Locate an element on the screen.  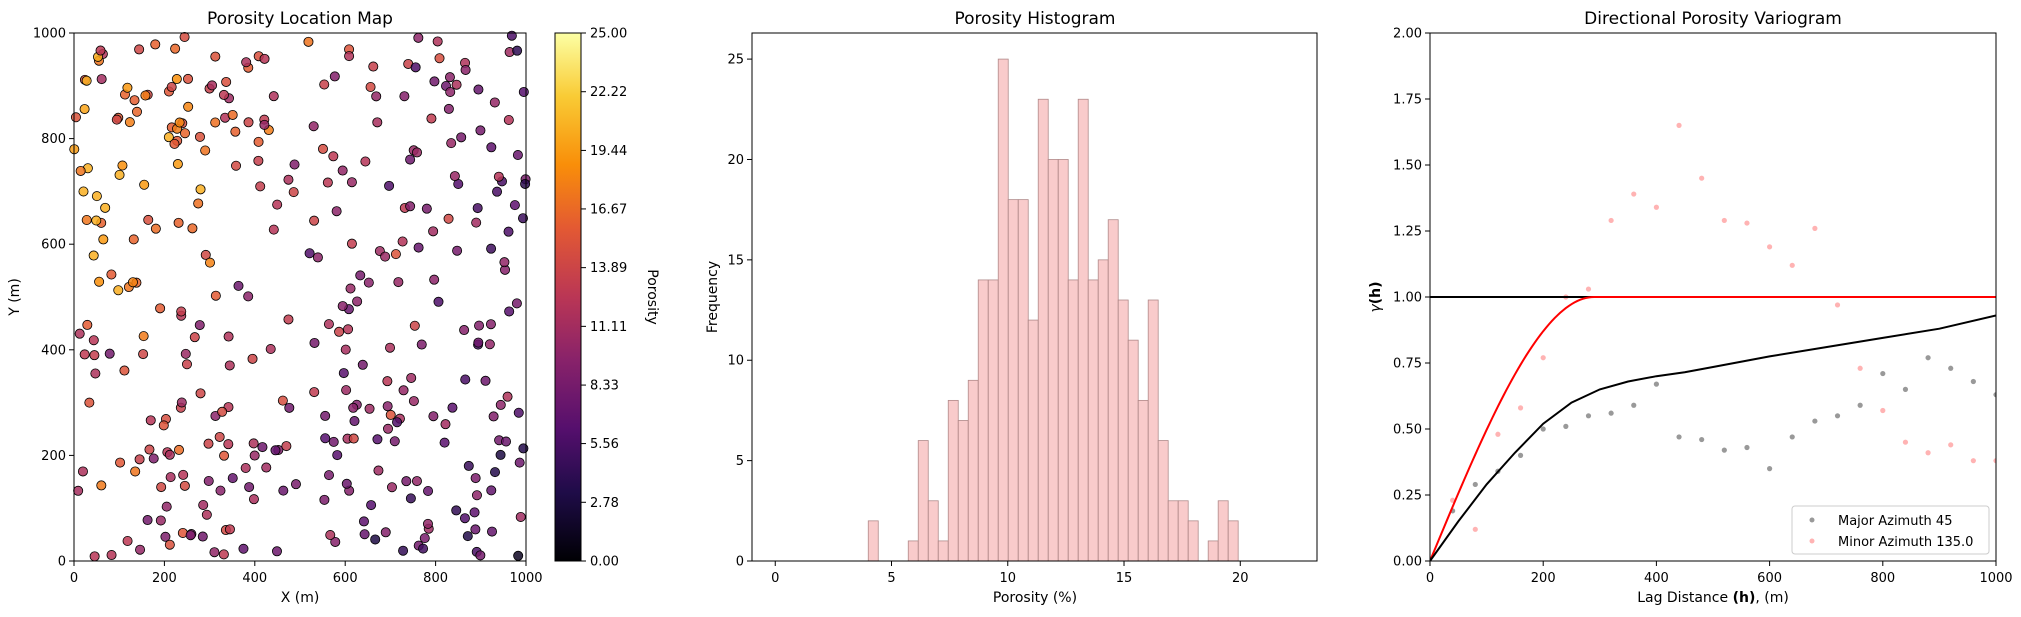
variogram-y-tick-label: 1.50 is located at coordinates (1407, 166).